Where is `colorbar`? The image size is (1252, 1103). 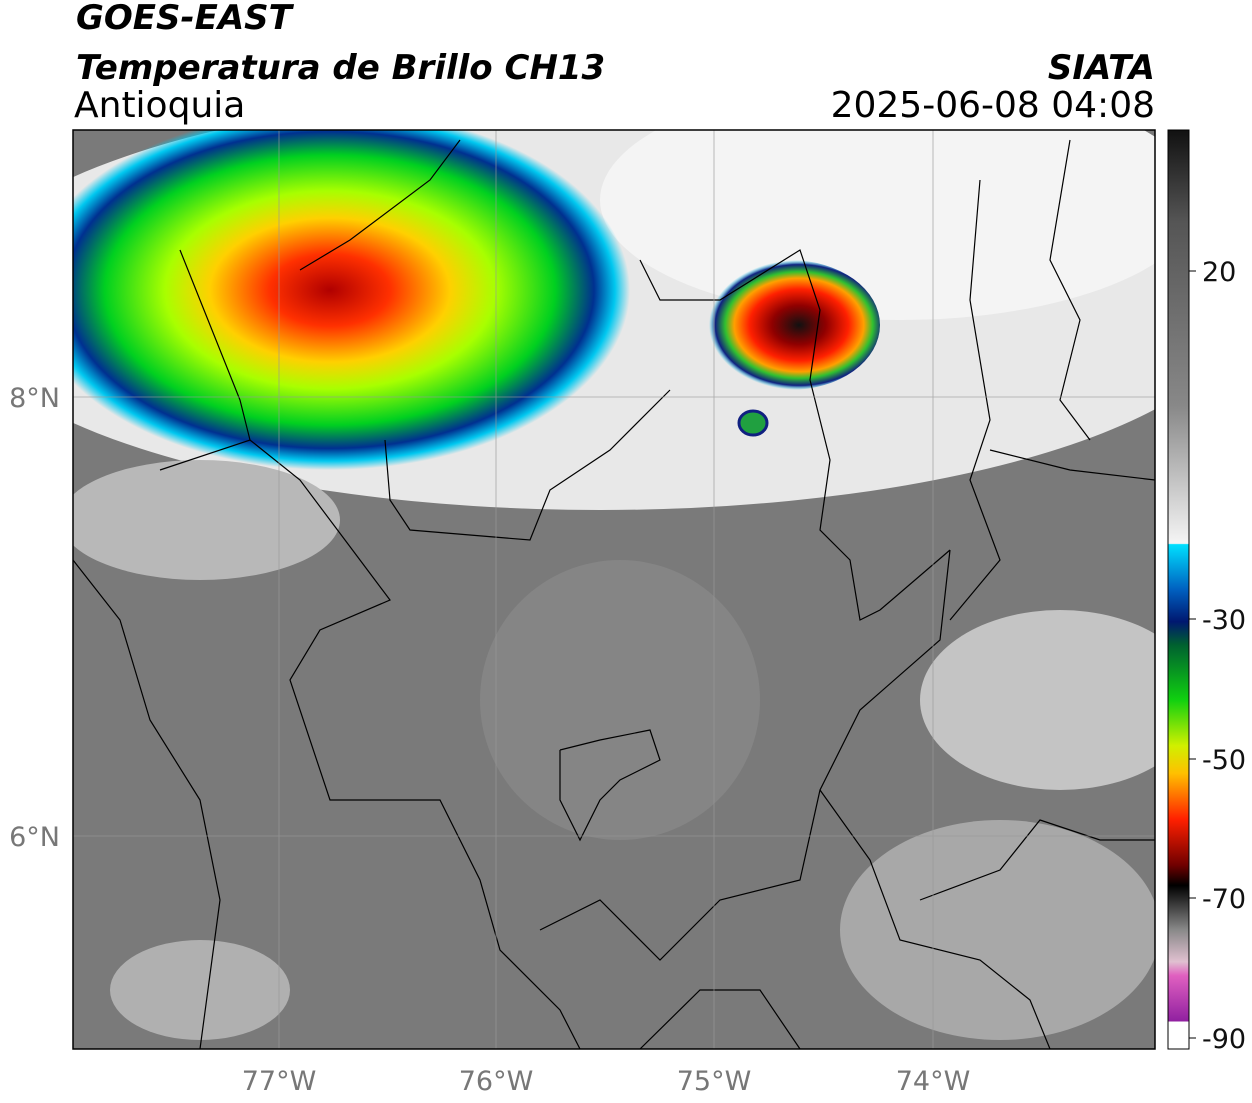 colorbar is located at coordinates (1178, 589).